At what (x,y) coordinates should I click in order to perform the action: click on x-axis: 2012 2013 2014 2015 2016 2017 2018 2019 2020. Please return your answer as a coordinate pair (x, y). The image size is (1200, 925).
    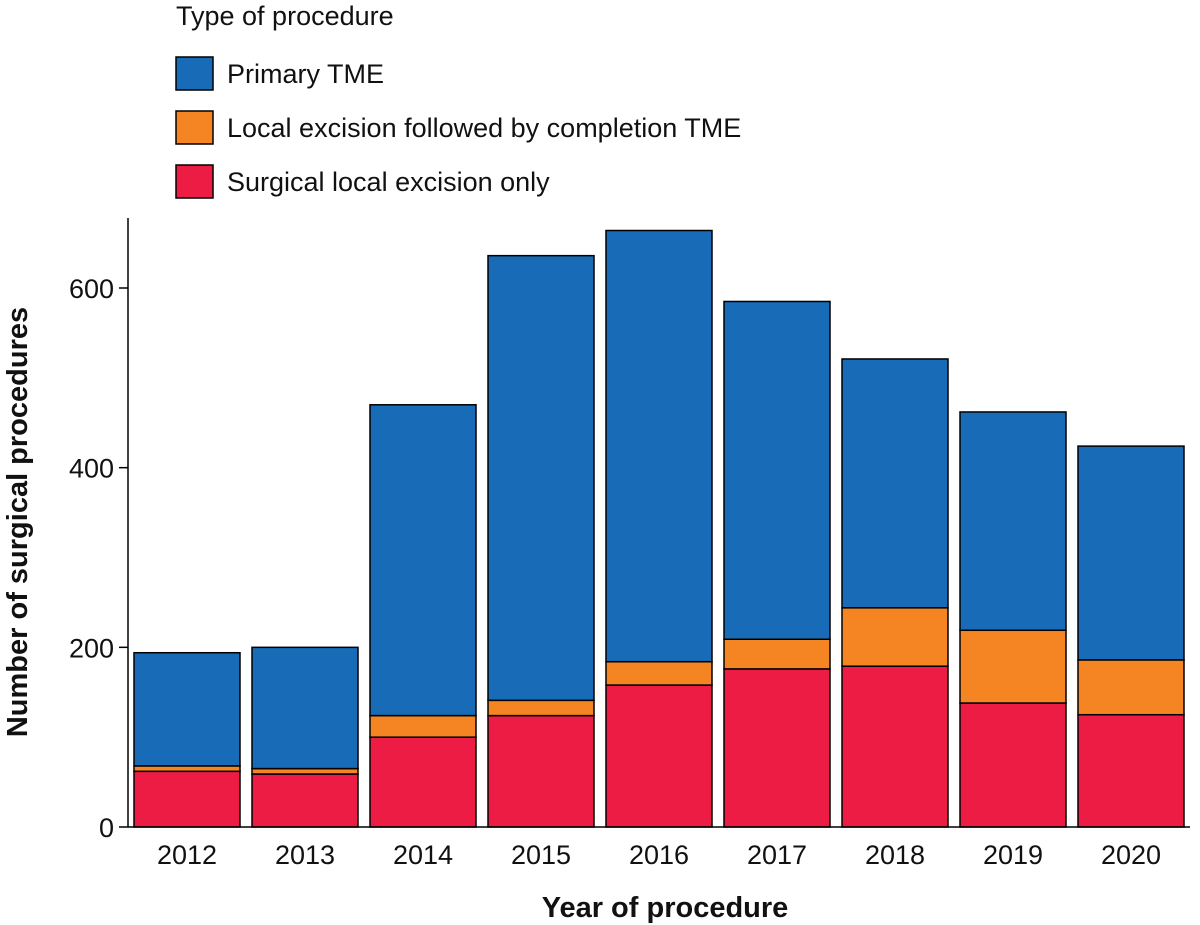
    Looking at the image, I should click on (659, 848).